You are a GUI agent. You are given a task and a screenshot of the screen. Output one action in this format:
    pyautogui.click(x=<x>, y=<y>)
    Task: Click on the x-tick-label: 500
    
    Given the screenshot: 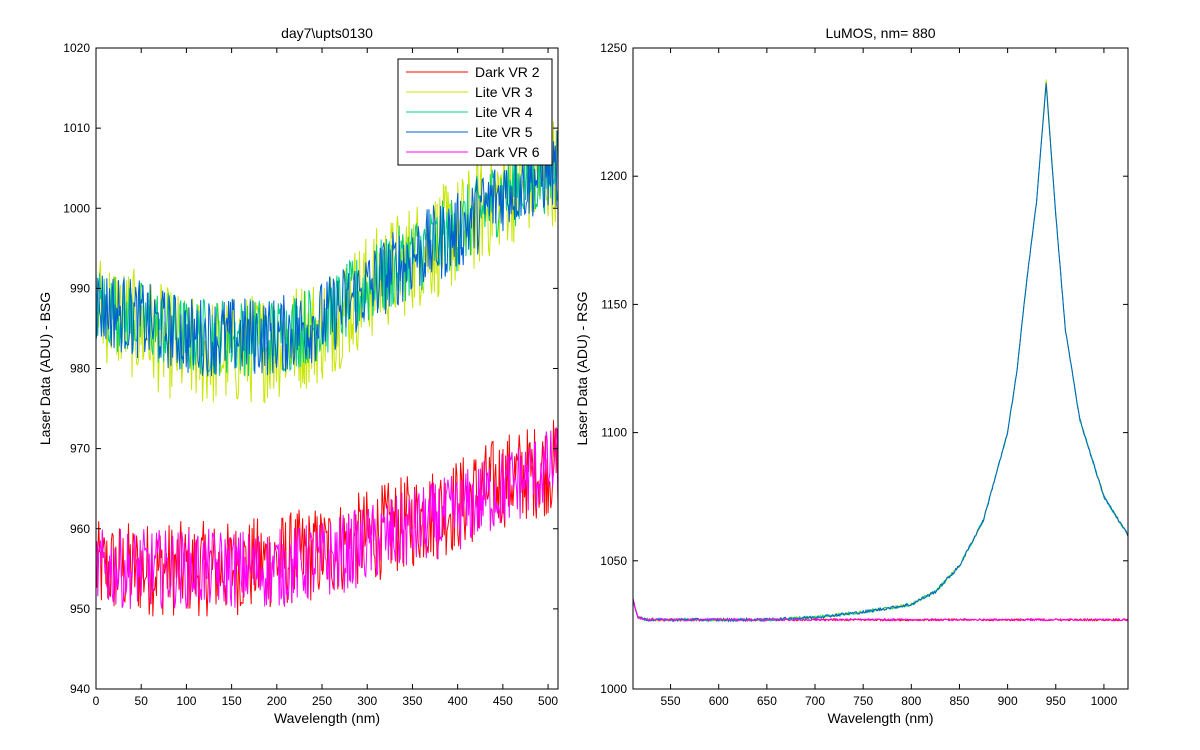 What is the action you would take?
    pyautogui.click(x=548, y=701)
    